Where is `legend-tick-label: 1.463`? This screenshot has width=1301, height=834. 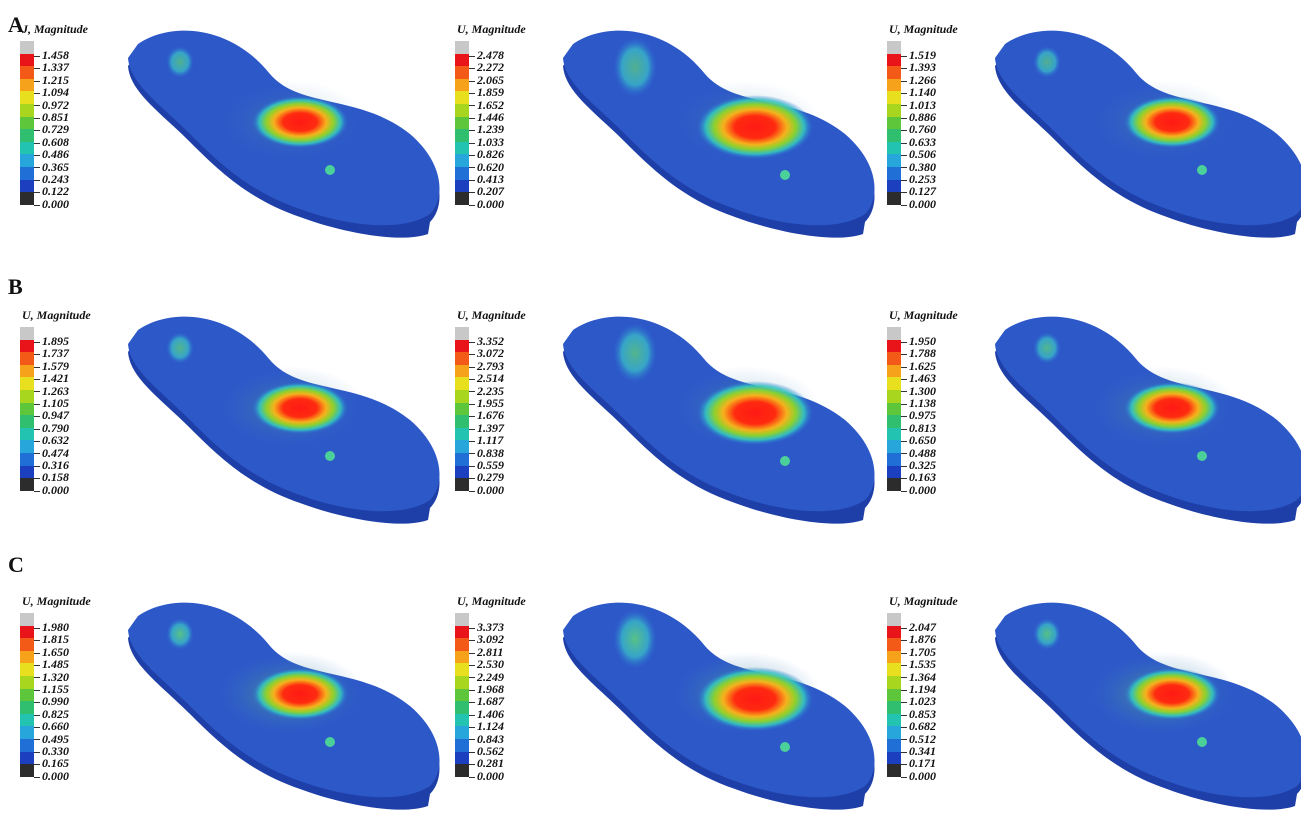
legend-tick-label: 1.463 is located at coordinates (918, 378).